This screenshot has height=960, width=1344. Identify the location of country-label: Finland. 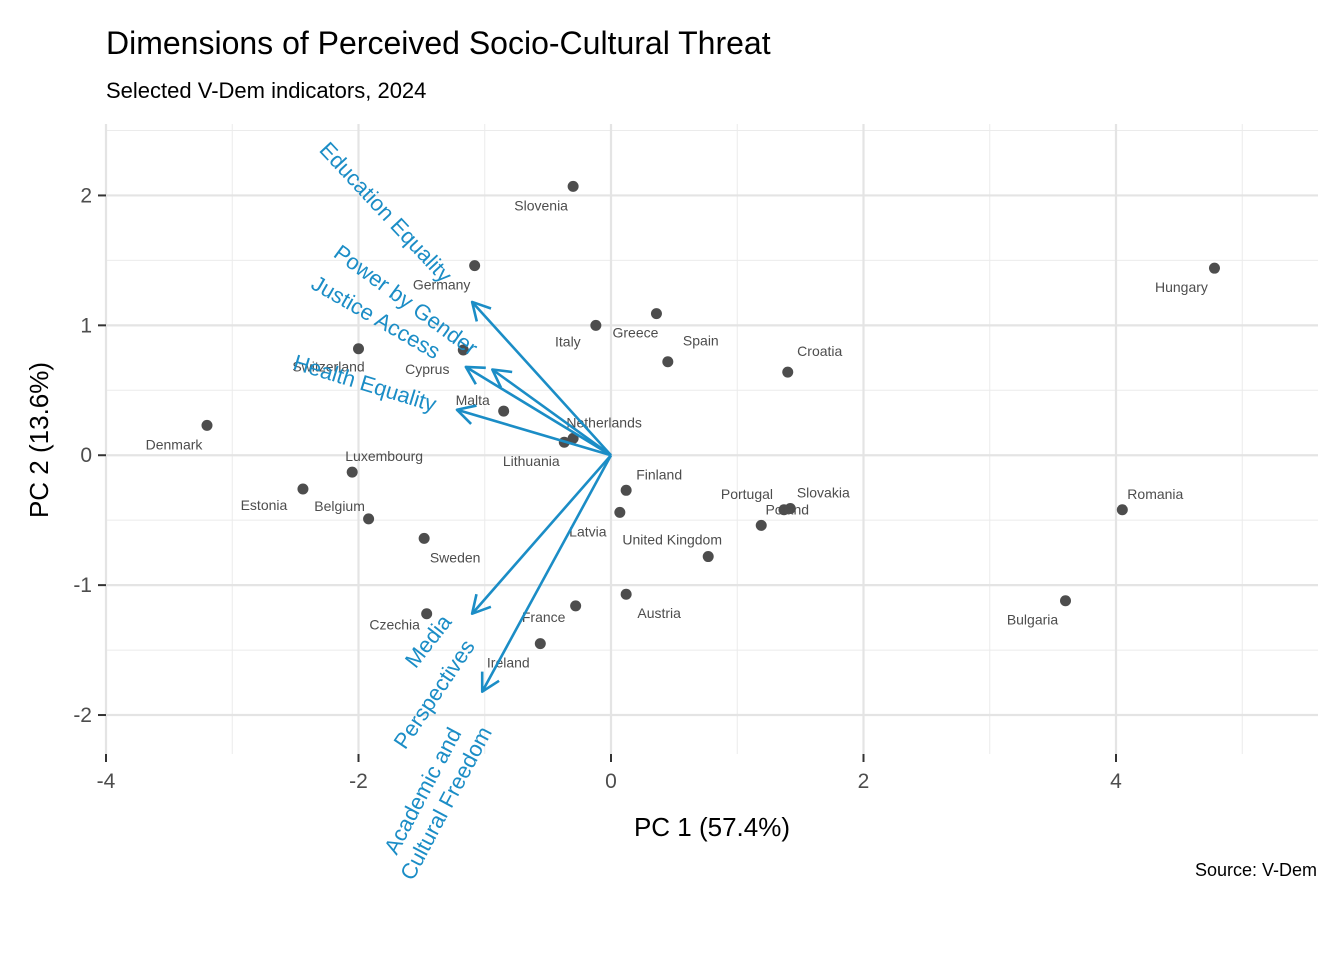
(659, 474).